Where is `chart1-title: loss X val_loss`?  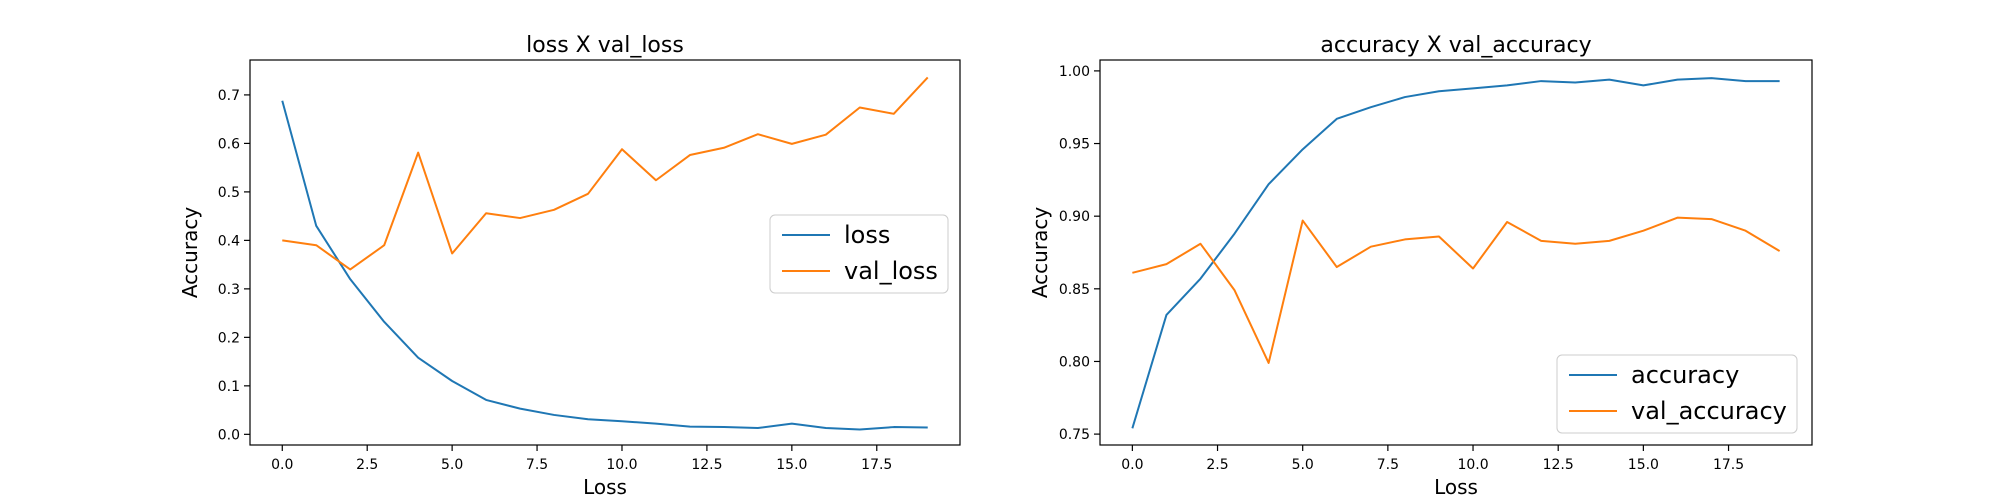
chart1-title: loss X val_loss is located at coordinates (605, 45).